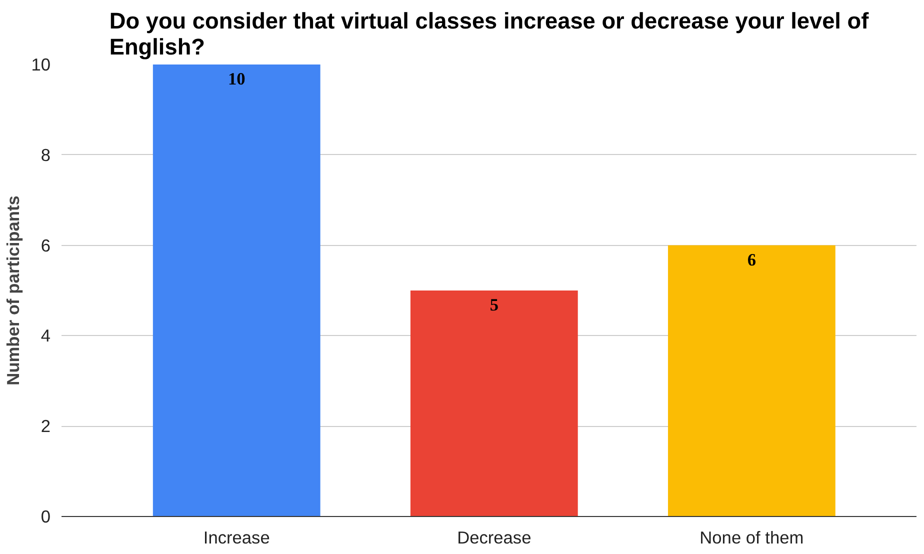  Describe the element at coordinates (494, 305) in the screenshot. I see `data-label: 5` at that location.